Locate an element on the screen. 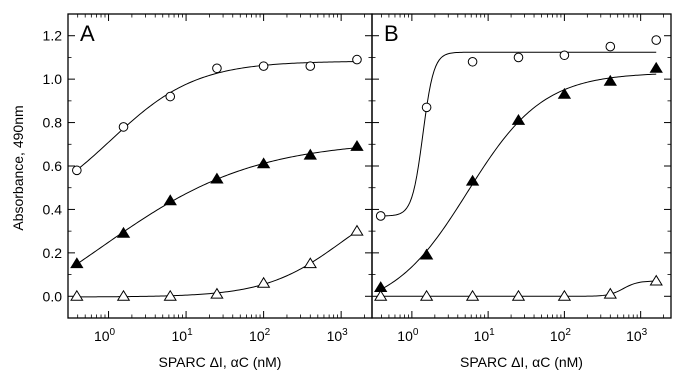  y-tick-label: 1.0 is located at coordinates (53, 79).